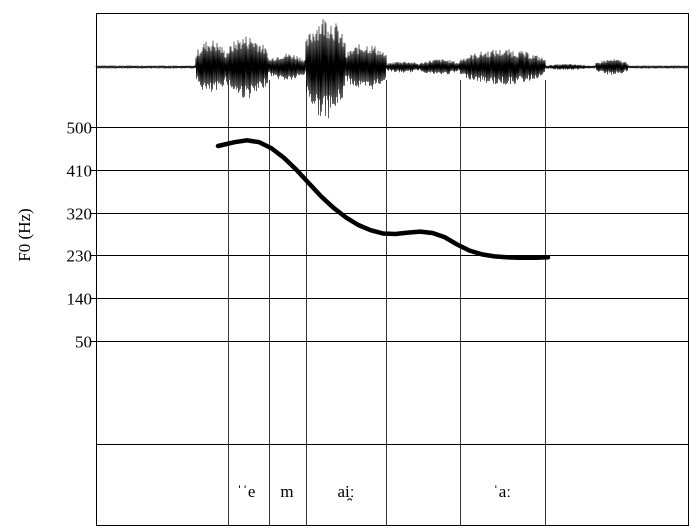  I want to click on f0-contour, so click(383, 199).